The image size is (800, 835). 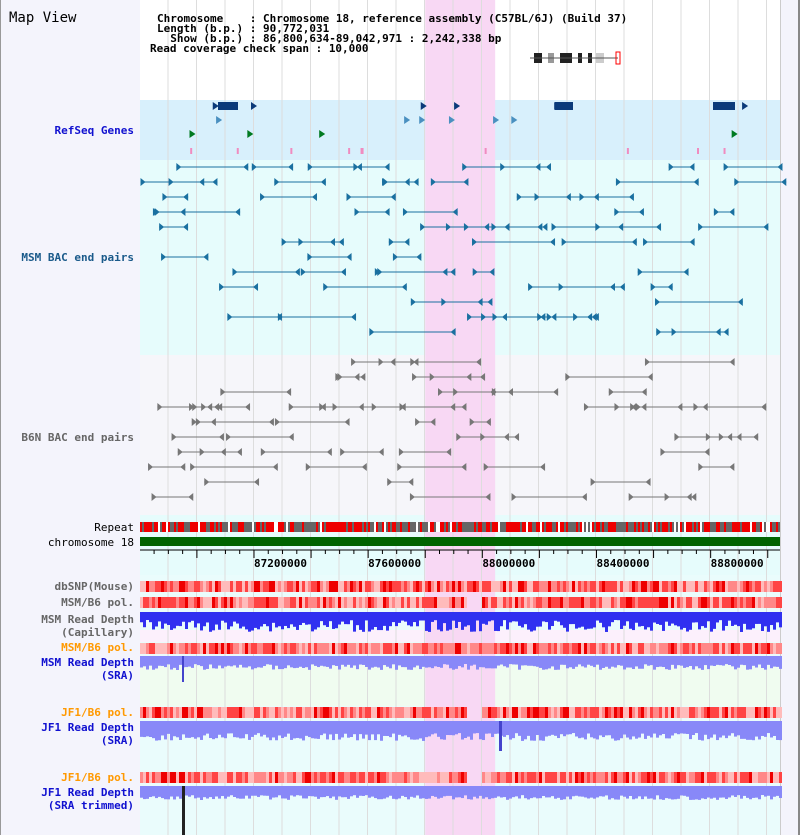 I want to click on track-label-msm-pol-sra: MSM/B6 pol., so click(x=97, y=647).